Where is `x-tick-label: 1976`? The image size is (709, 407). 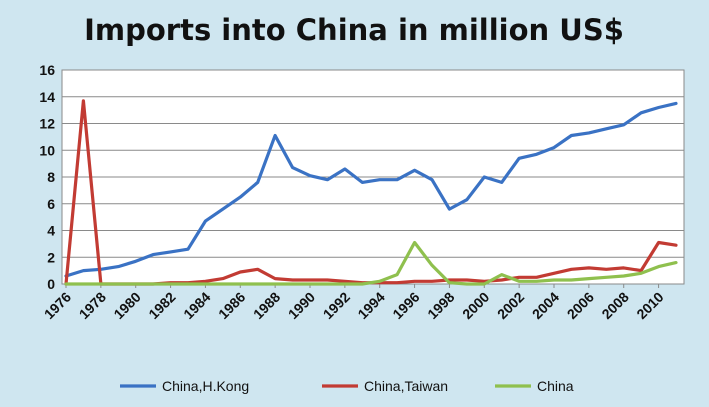
x-tick-label: 1976 is located at coordinates (57, 305).